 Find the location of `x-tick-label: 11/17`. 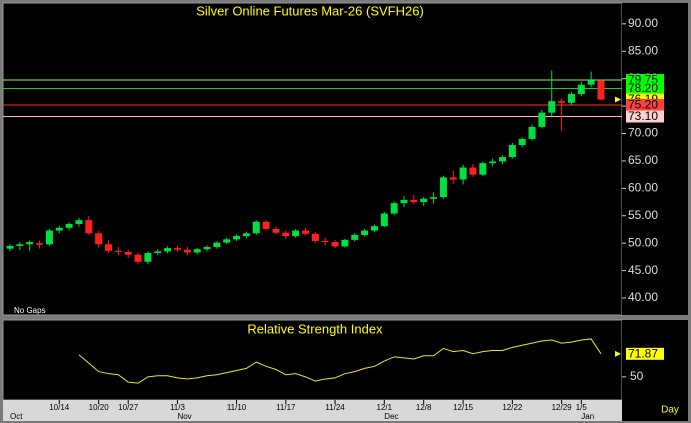

x-tick-label: 11/17 is located at coordinates (286, 407).